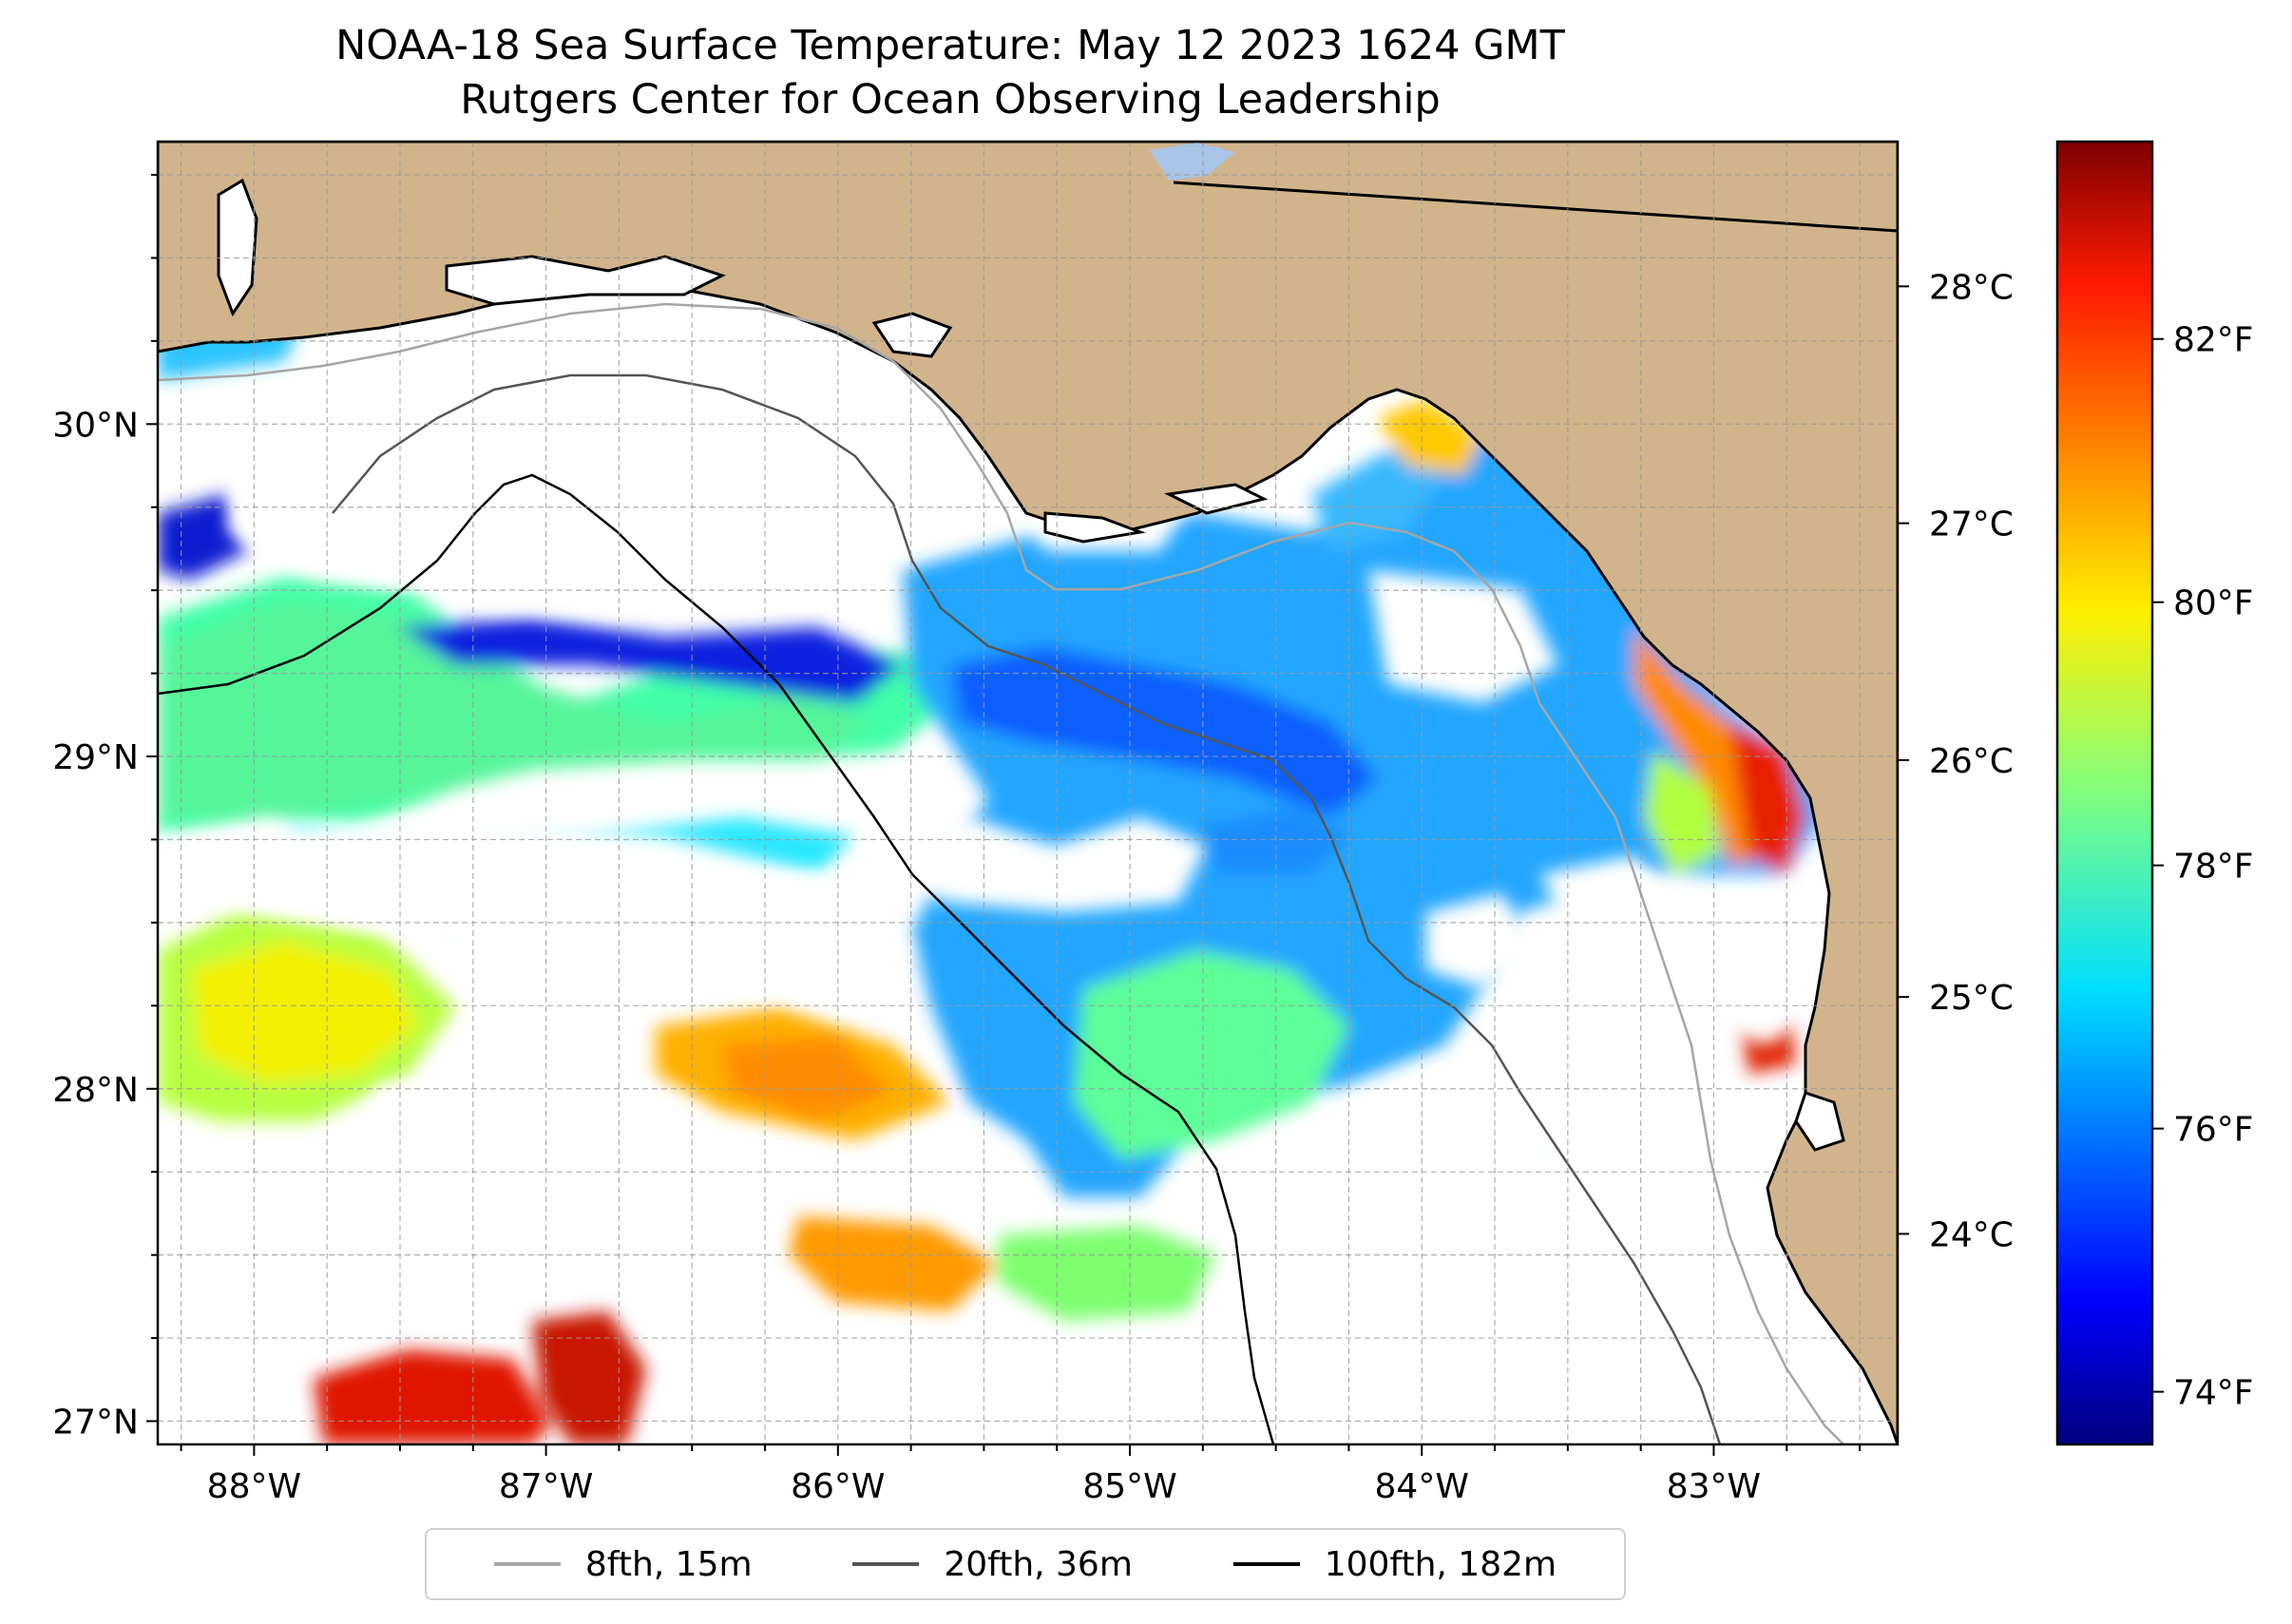 The image size is (2292, 1624). Describe the element at coordinates (1192, 162) in the screenshot. I see `inland-lake` at that location.